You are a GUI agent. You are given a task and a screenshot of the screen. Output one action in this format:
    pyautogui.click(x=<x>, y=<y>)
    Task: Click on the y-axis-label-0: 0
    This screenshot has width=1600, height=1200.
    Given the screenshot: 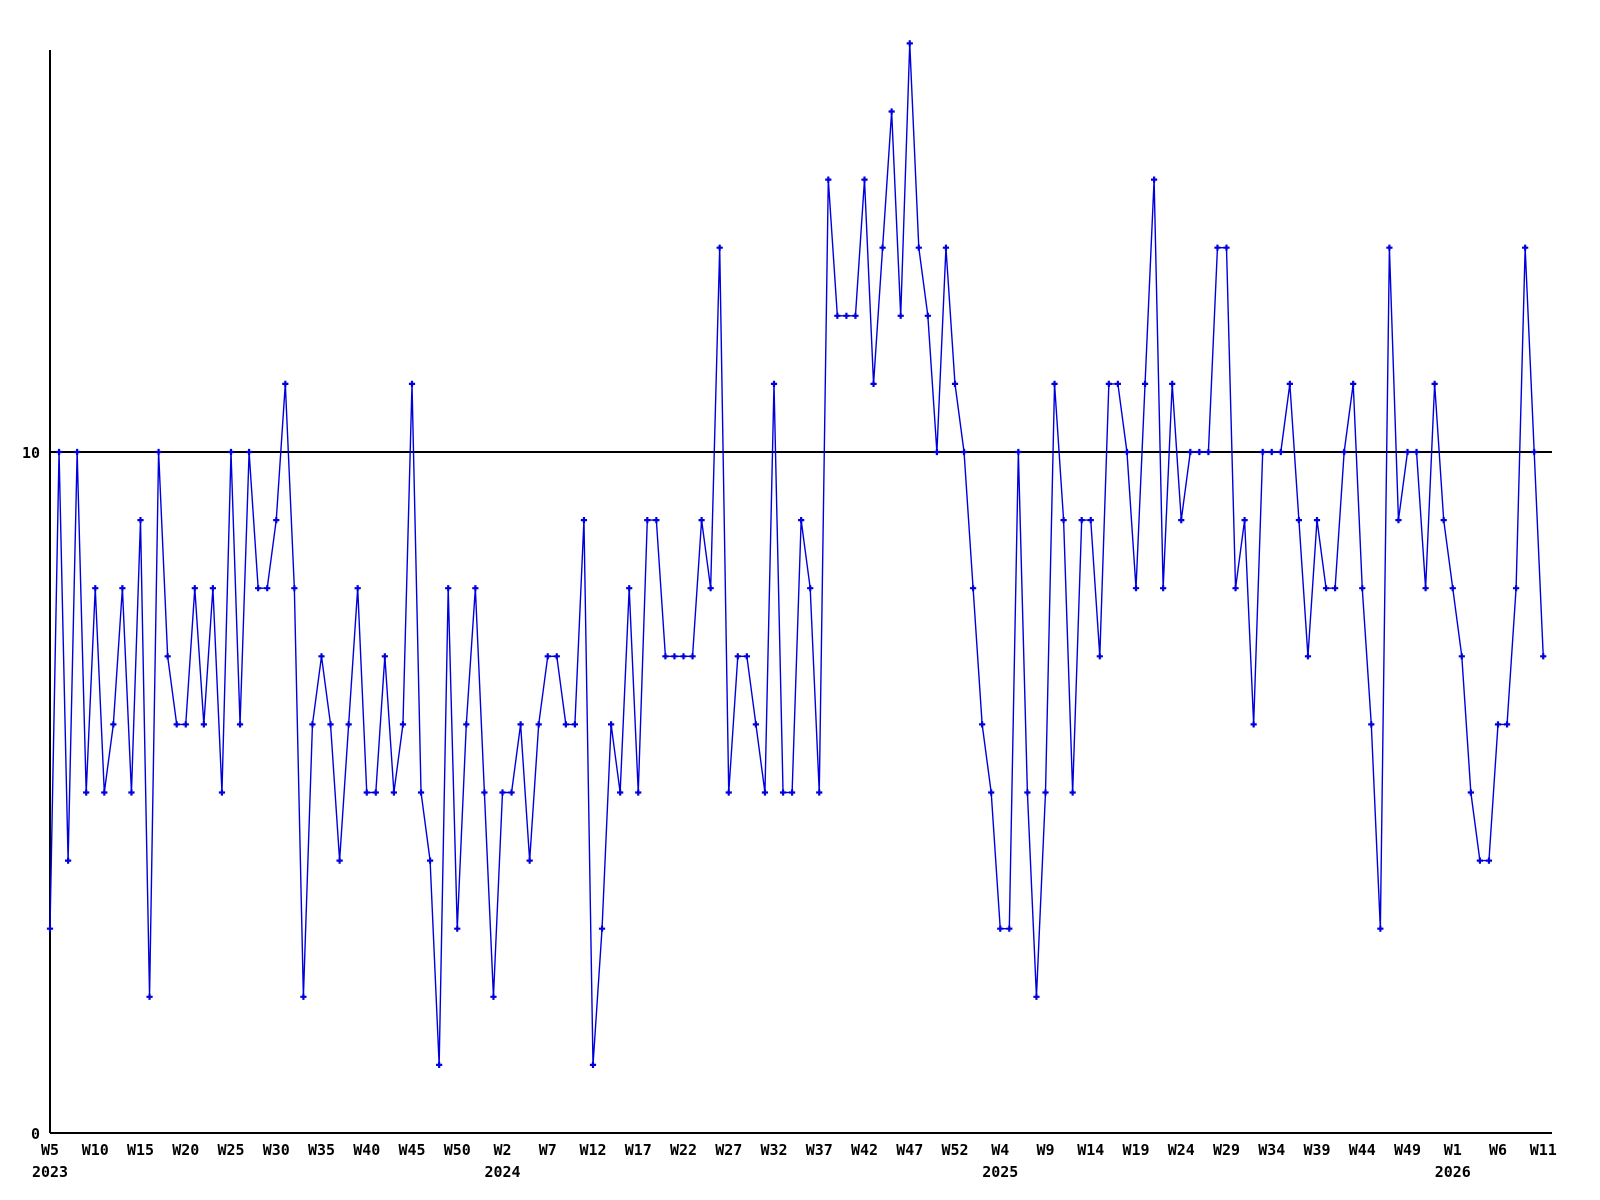 What is the action you would take?
    pyautogui.click(x=35, y=1134)
    